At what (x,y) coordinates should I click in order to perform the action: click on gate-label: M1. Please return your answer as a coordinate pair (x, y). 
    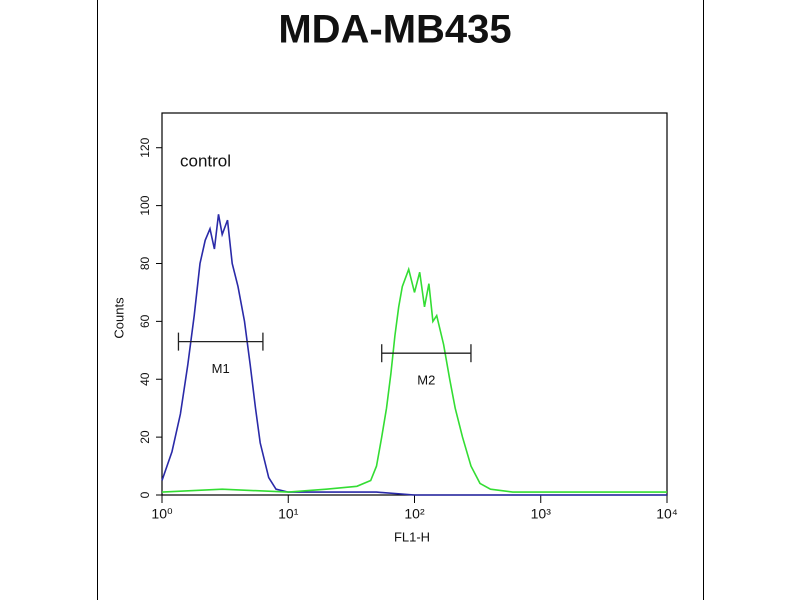
    Looking at the image, I should click on (221, 368).